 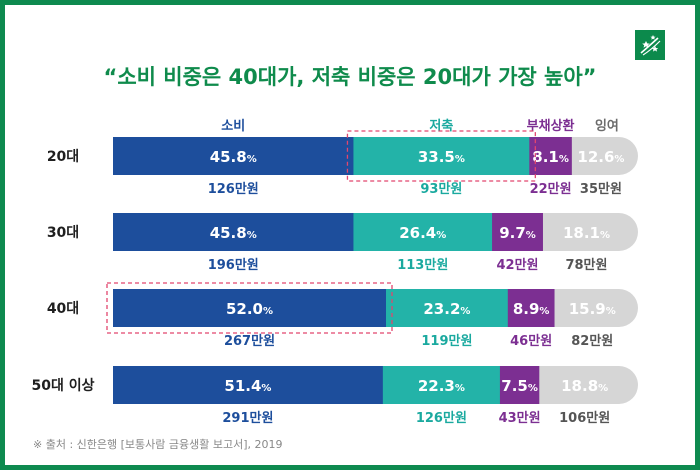 I want to click on data-label: 12.6%, so click(x=600, y=157).